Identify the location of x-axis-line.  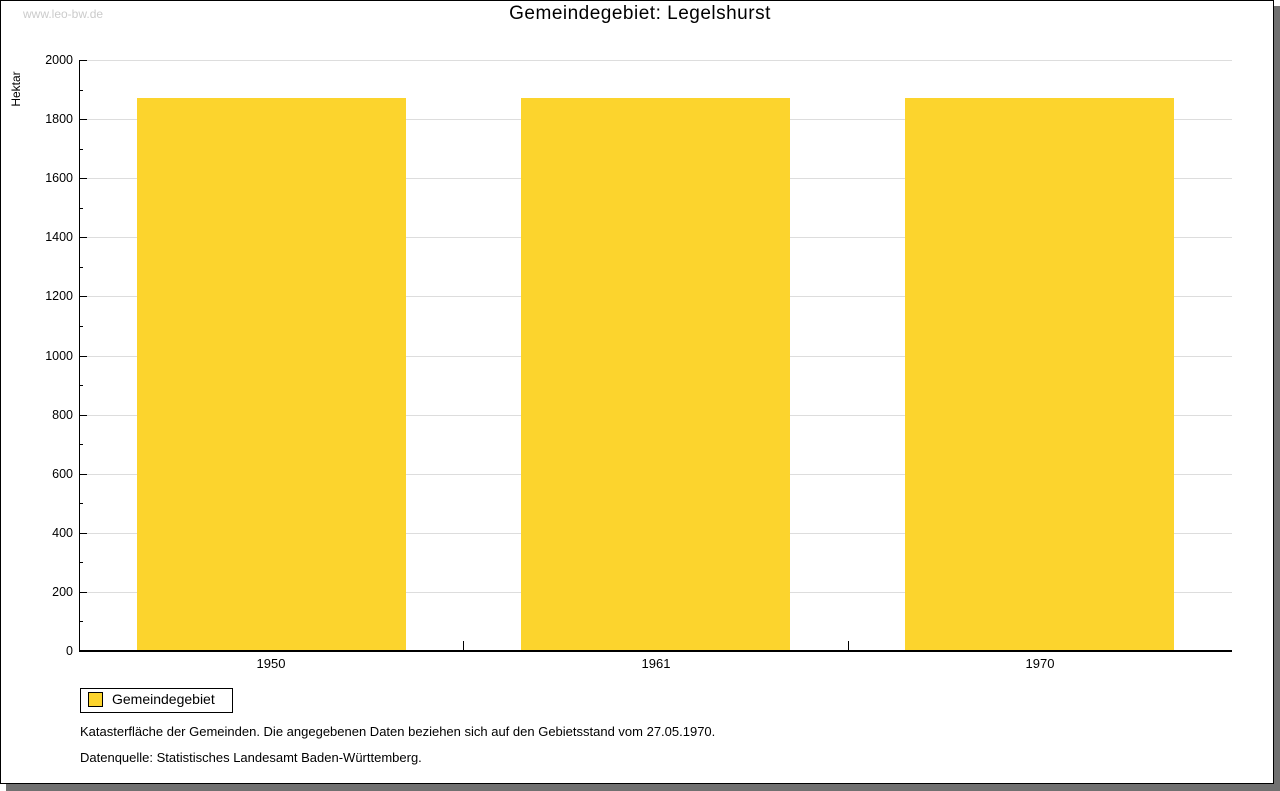
(655, 651).